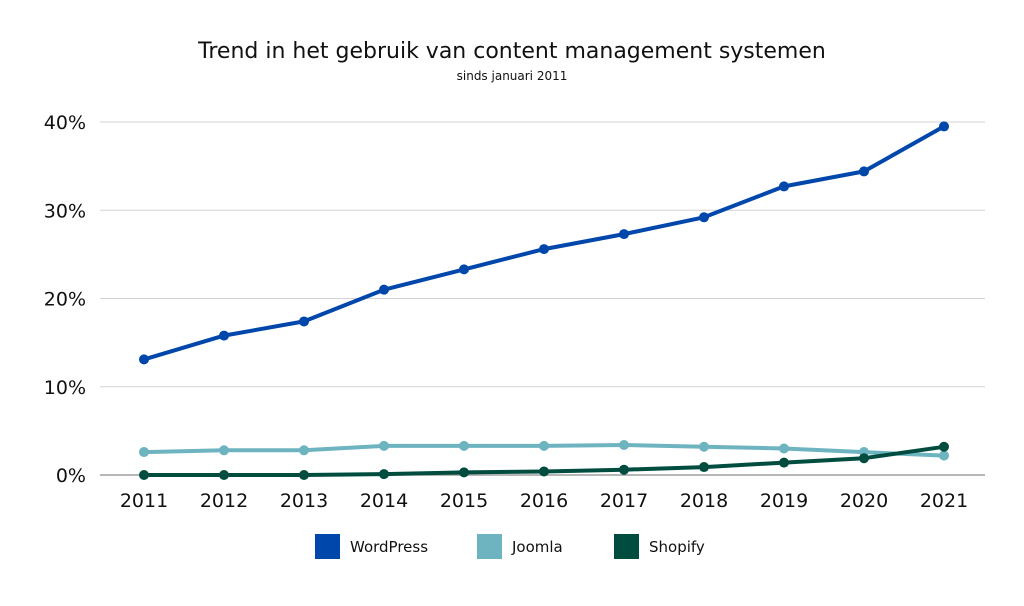 The height and width of the screenshot is (606, 1024). Describe the element at coordinates (464, 501) in the screenshot. I see `x-tick-label: 2015` at that location.